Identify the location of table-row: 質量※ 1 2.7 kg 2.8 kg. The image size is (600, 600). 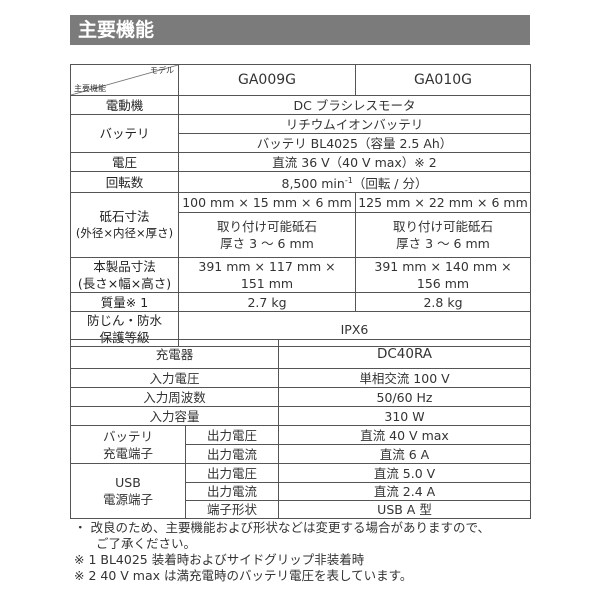
(300, 302).